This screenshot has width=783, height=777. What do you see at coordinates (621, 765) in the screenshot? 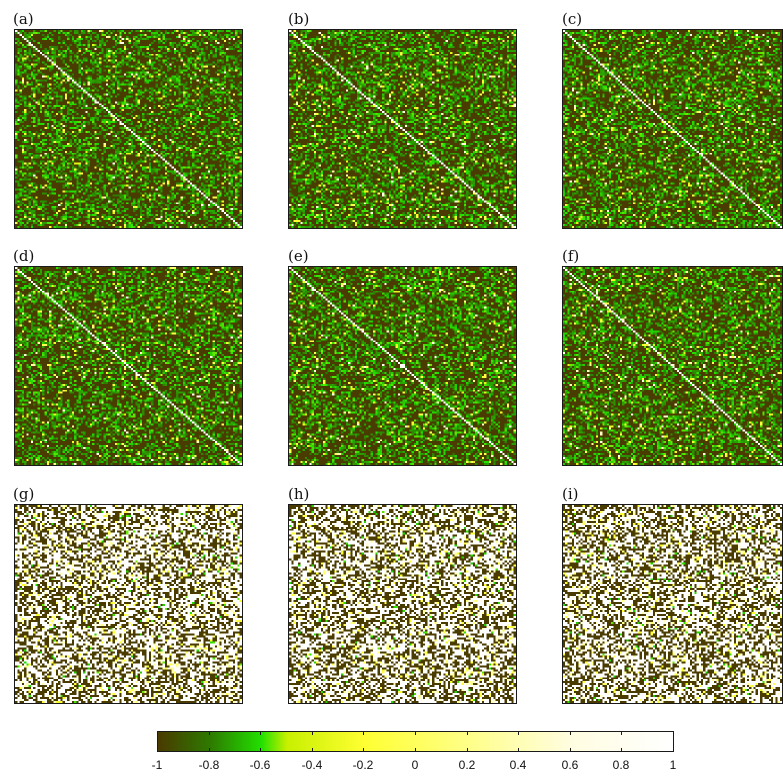
I see `colorbar-tick-label: 0.8` at bounding box center [621, 765].